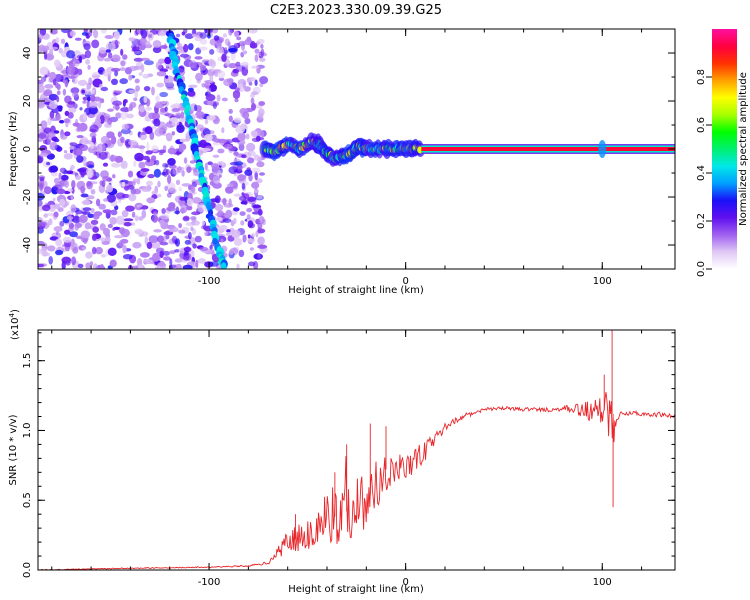 The width and height of the screenshot is (750, 600). Describe the element at coordinates (602, 149) in the screenshot. I see `signal-band-disturbance` at that location.